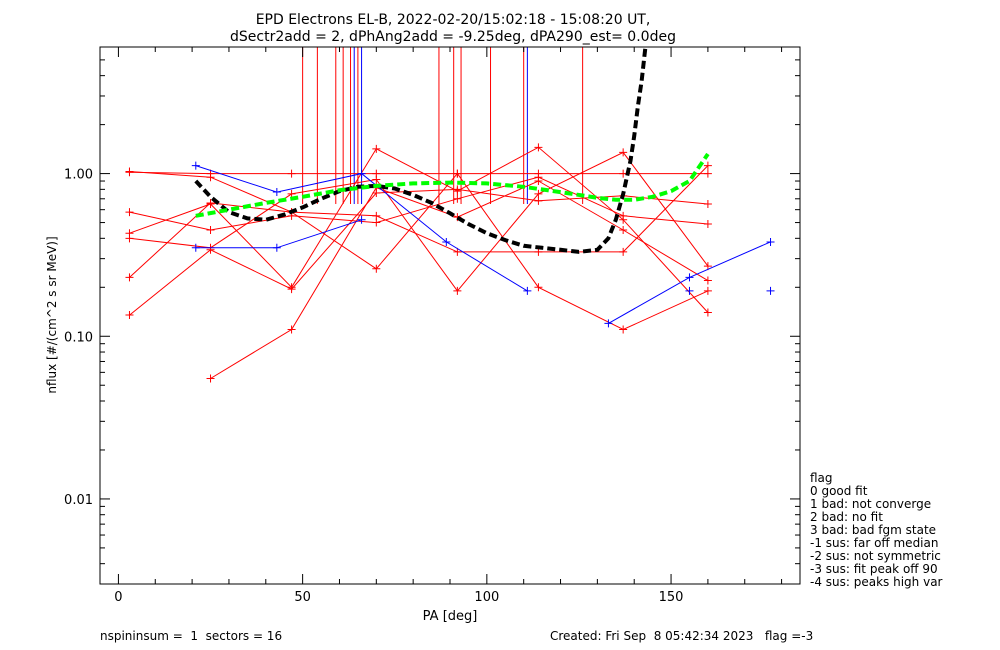 This screenshot has width=1000, height=650. Describe the element at coordinates (671, 597) in the screenshot. I see `x-tick-label: 150` at that location.